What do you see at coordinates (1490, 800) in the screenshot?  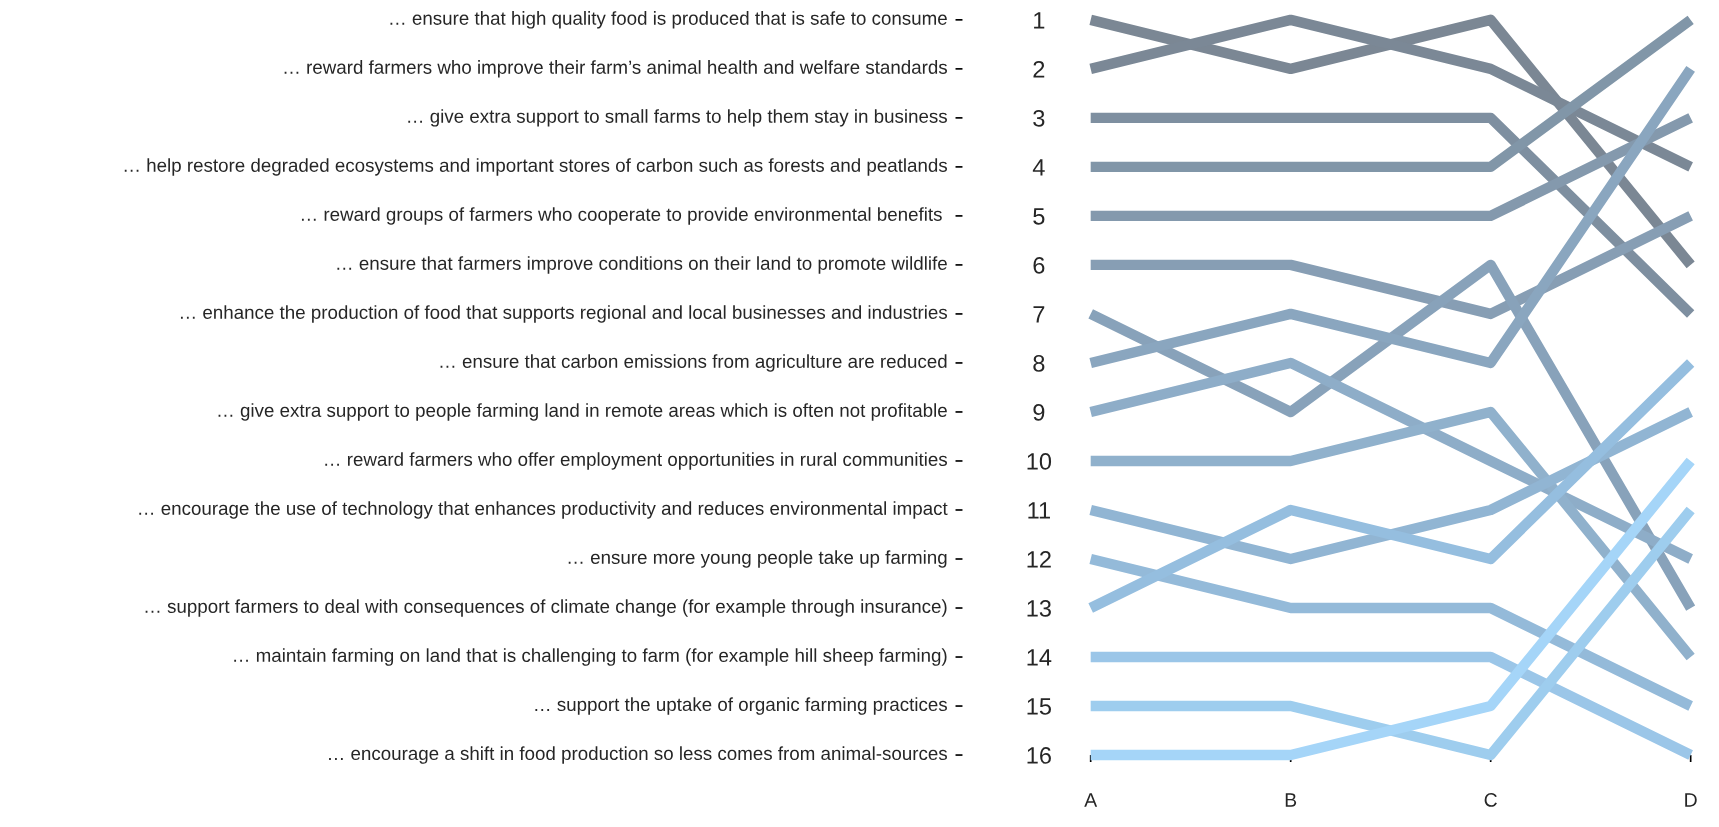 I see `x-tick-label: C` at bounding box center [1490, 800].